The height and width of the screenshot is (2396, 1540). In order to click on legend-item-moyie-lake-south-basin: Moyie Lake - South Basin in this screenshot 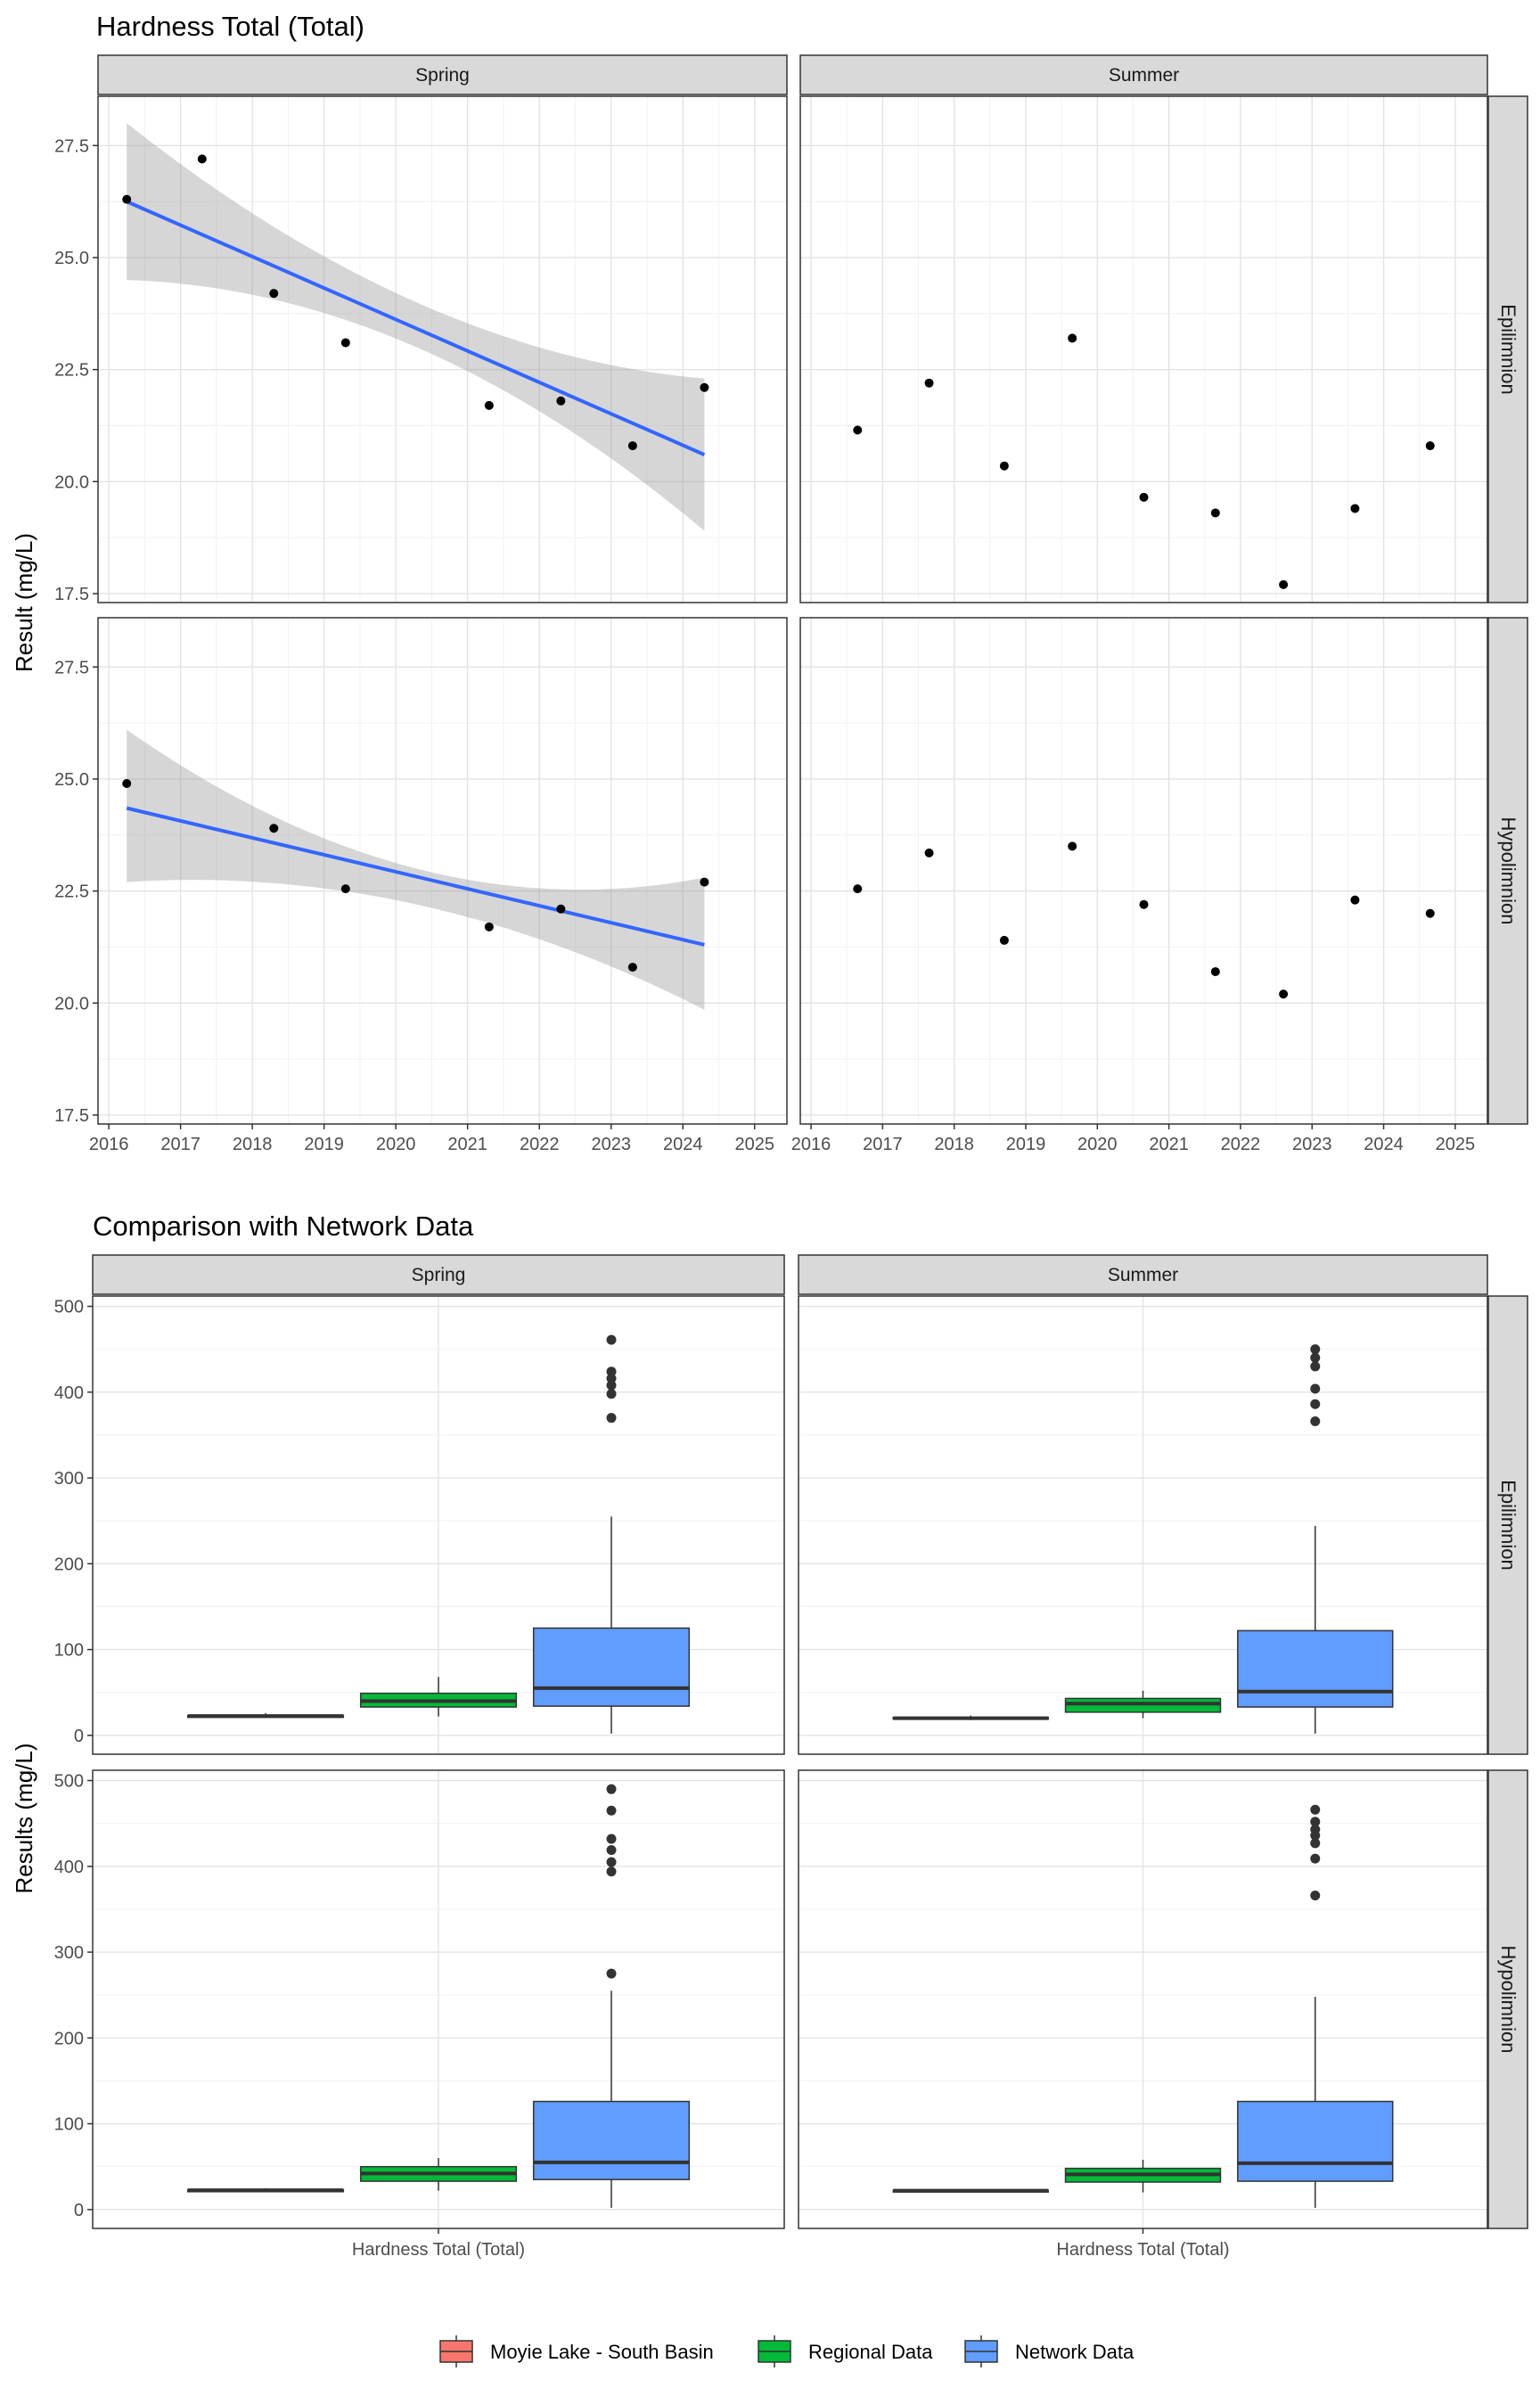, I will do `click(576, 2351)`.